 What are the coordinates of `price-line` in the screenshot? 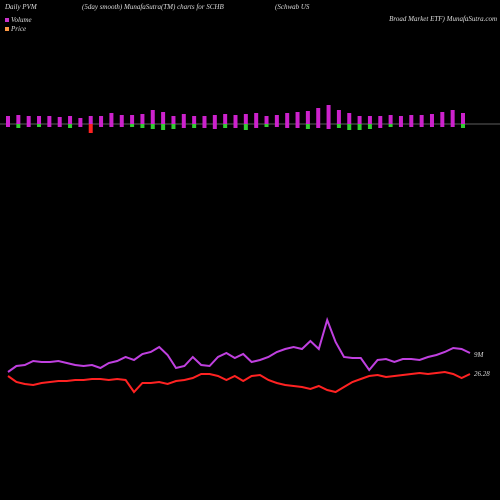 It's located at (239, 382).